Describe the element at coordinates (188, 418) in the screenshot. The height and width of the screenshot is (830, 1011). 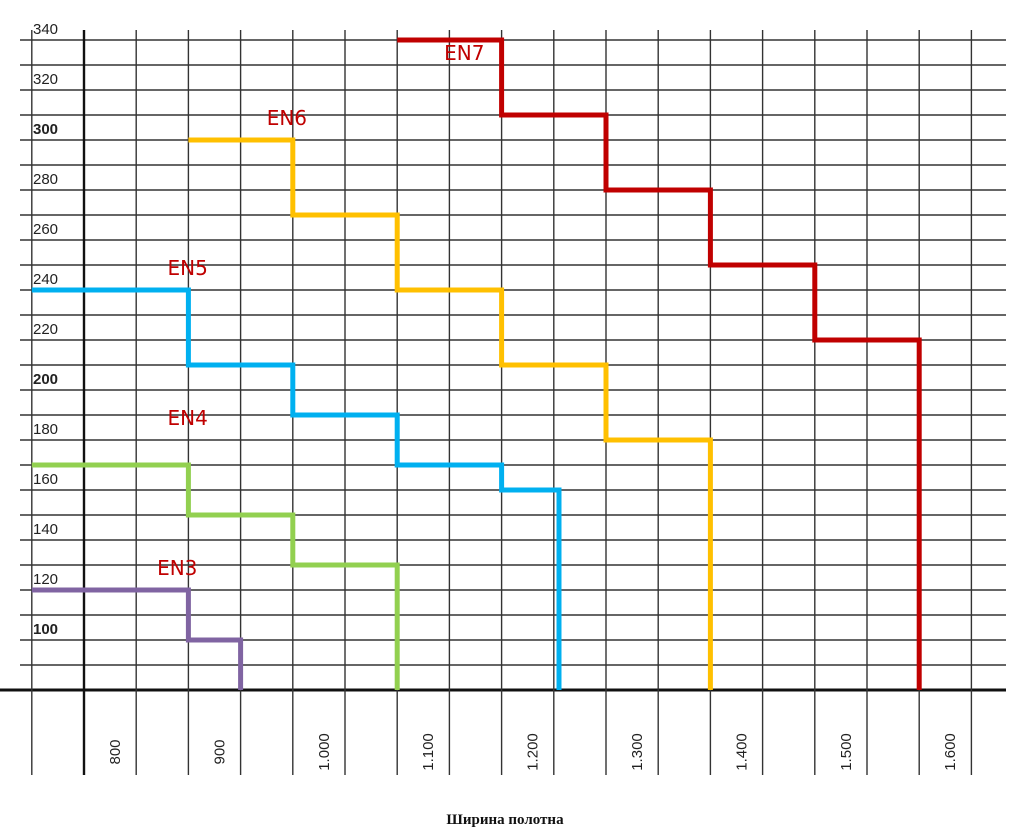
I see `series-label-en4: EN4` at that location.